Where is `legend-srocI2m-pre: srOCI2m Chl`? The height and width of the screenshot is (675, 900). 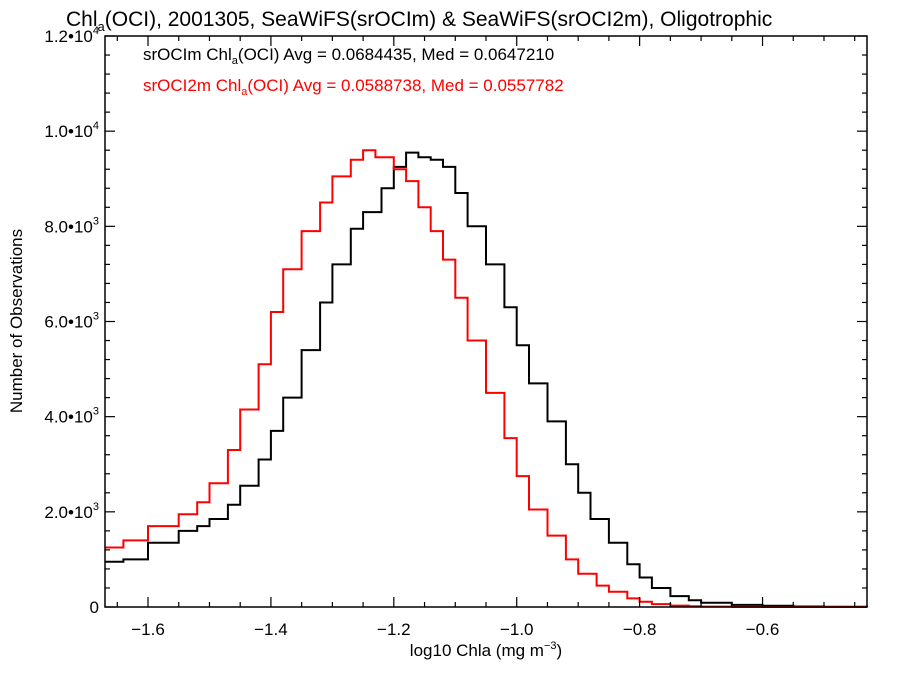
legend-srocI2m-pre: srOCI2m Chl is located at coordinates (192, 85).